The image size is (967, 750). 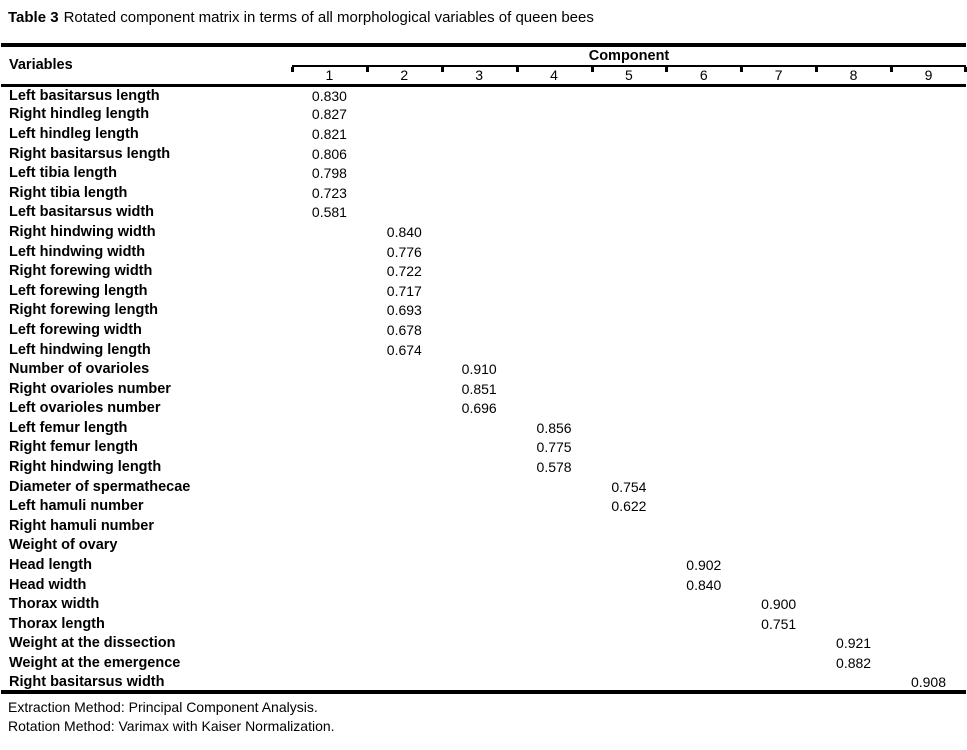 I want to click on loading-value-cell: 0.693, so click(x=404, y=310).